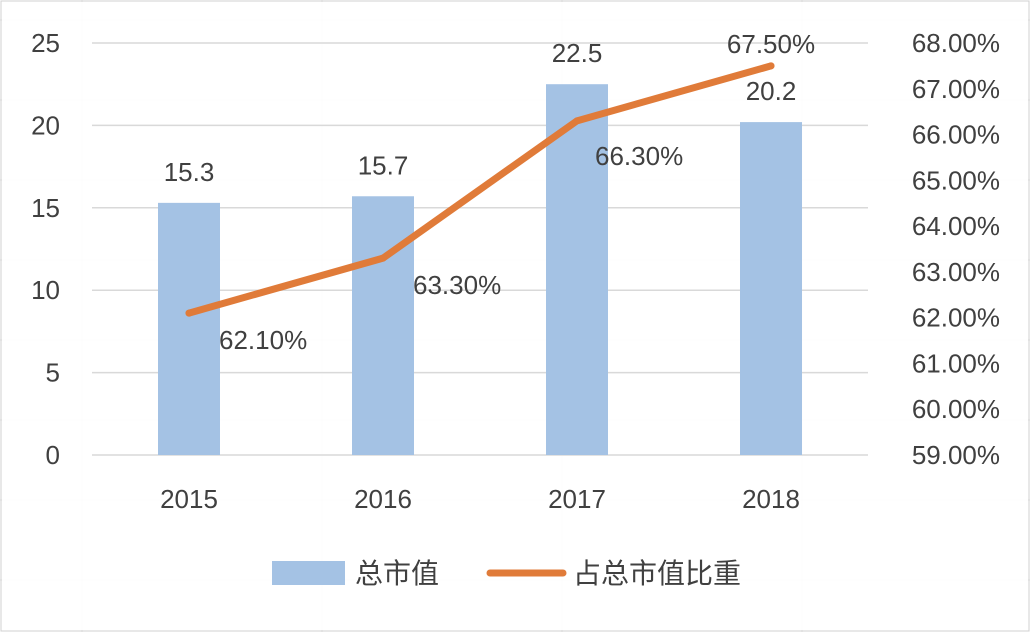 Image resolution: width=1030 pixels, height=632 pixels. I want to click on line-data-label: 62.10%, so click(263, 340).